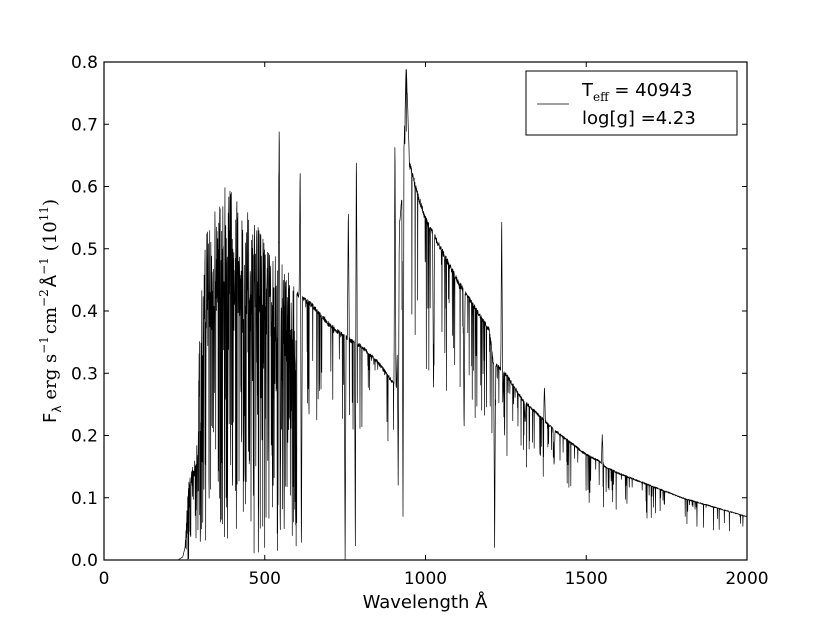 The image size is (830, 623). I want to click on legend-teff-subscript: eff, so click(601, 97).